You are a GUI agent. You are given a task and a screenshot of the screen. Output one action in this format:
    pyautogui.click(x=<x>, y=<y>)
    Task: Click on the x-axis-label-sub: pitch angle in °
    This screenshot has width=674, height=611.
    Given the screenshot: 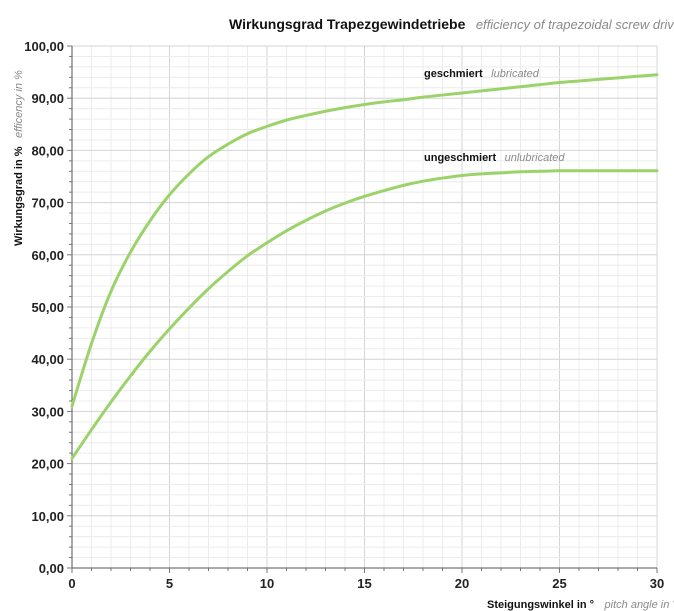 What is the action you would take?
    pyautogui.click(x=639, y=605)
    